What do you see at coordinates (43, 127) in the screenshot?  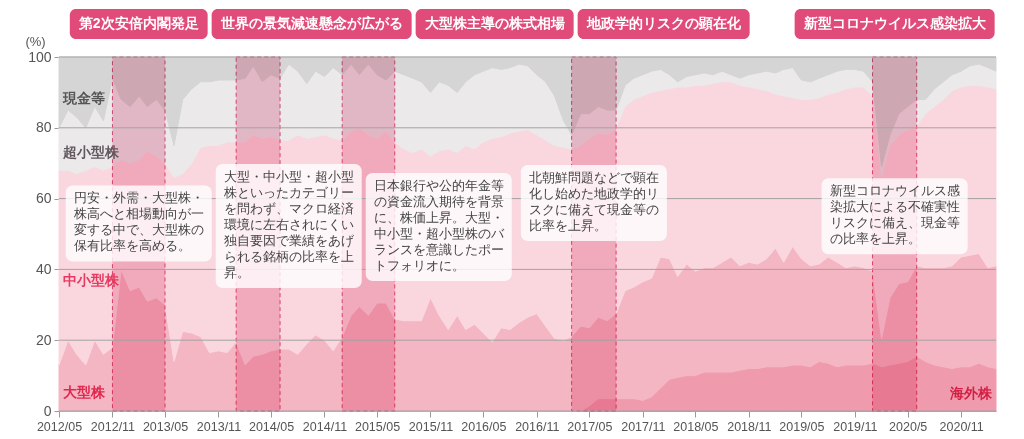 I see `y-tick-label: 80` at bounding box center [43, 127].